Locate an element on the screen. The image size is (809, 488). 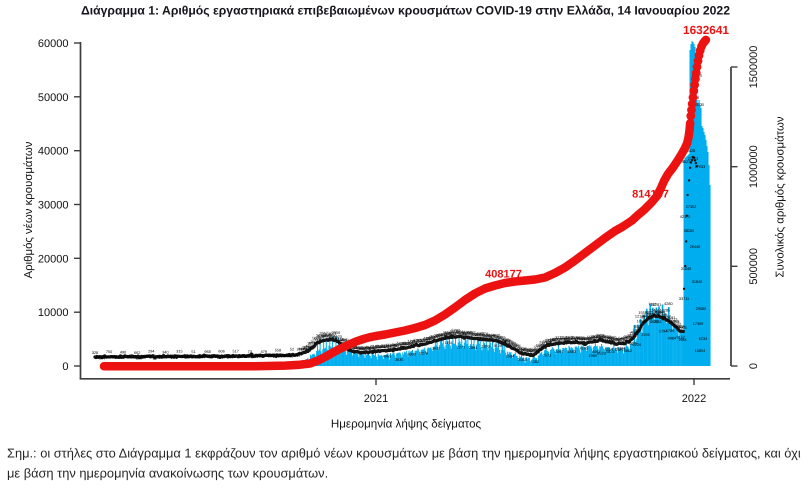
svg-text: 4672 is located at coordinates (397, 346).